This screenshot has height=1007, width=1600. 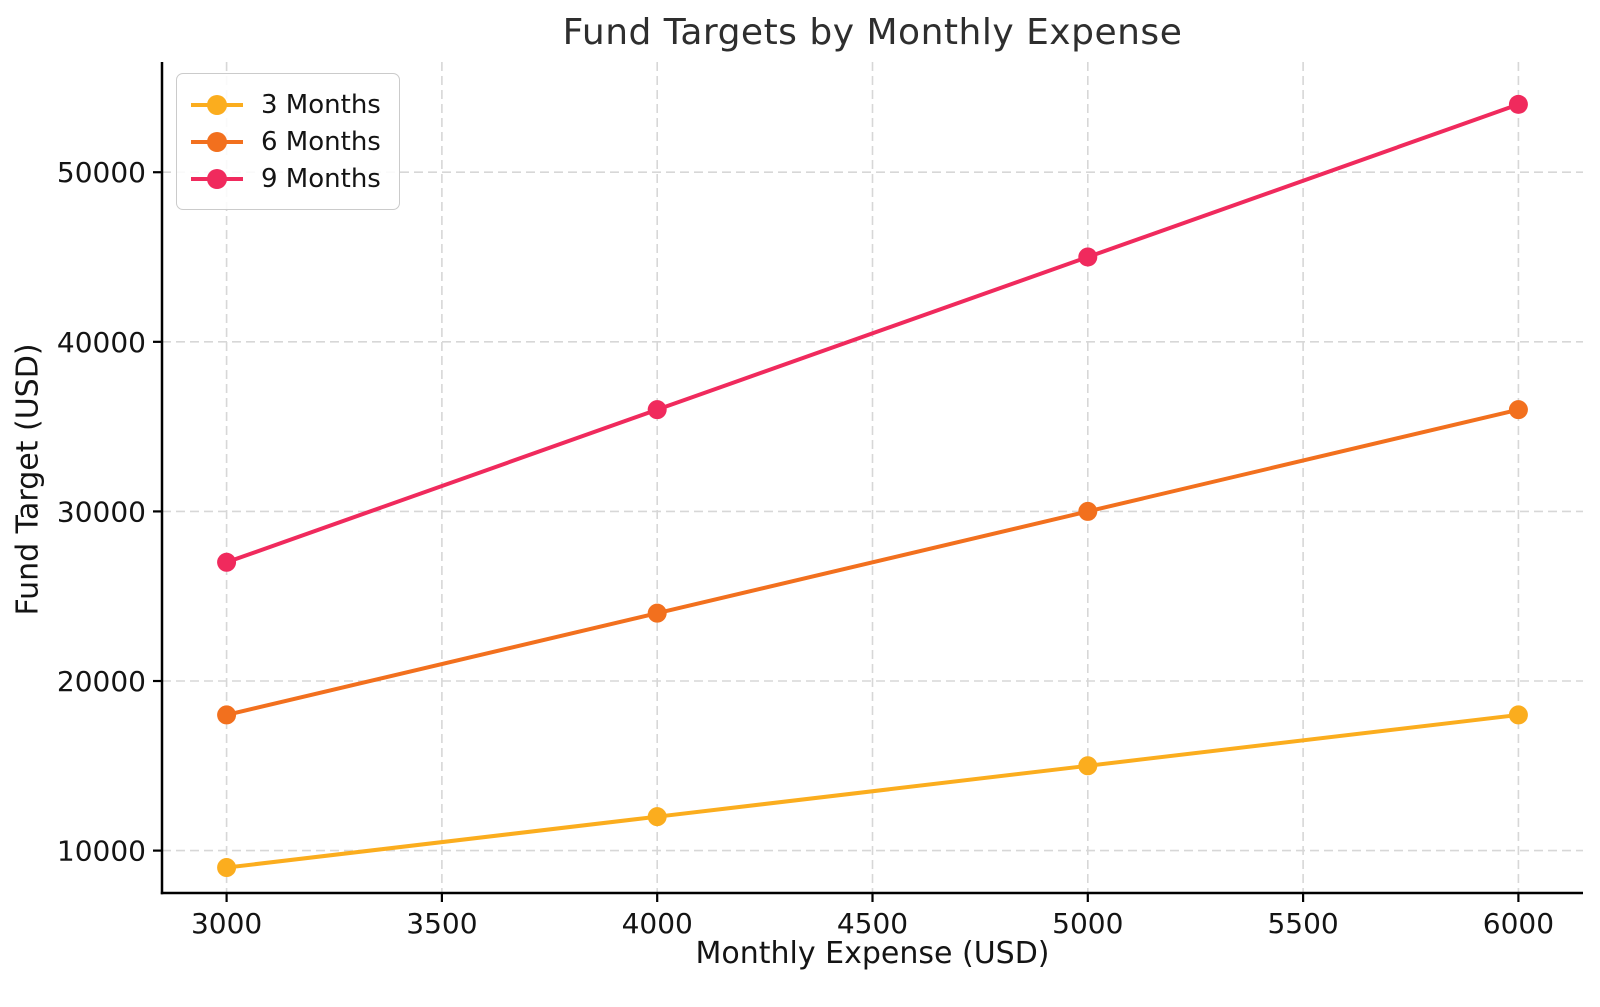 I want to click on legend-item-3-months: 3 Months, so click(x=286, y=104).